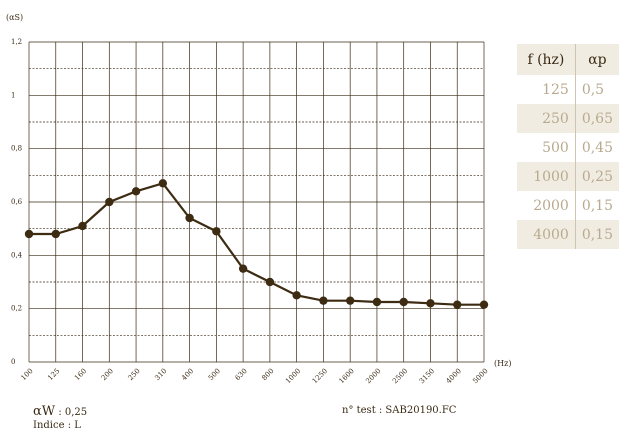 This screenshot has height=445, width=619. I want to click on aw-line: αW : 0,25, so click(60, 411).